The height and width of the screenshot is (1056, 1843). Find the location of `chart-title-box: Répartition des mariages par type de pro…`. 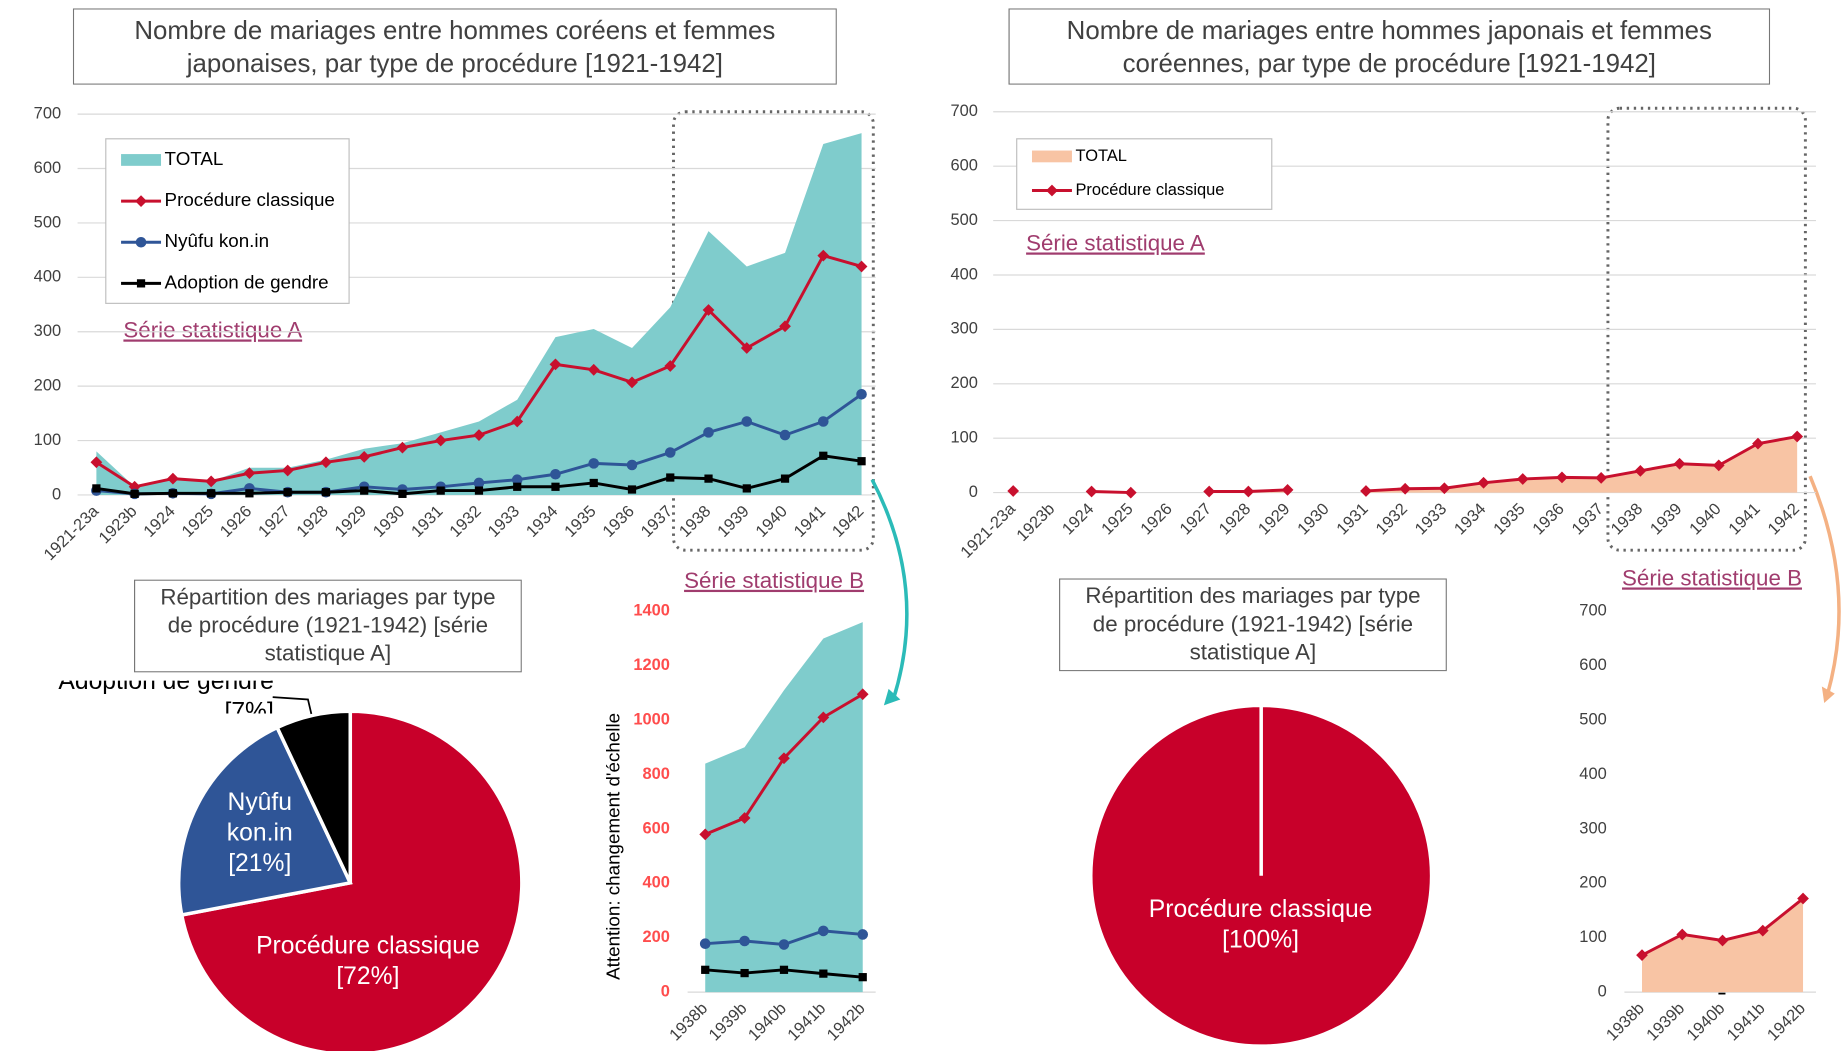

chart-title-box: Répartition des mariages par type de pro… is located at coordinates (1253, 625).